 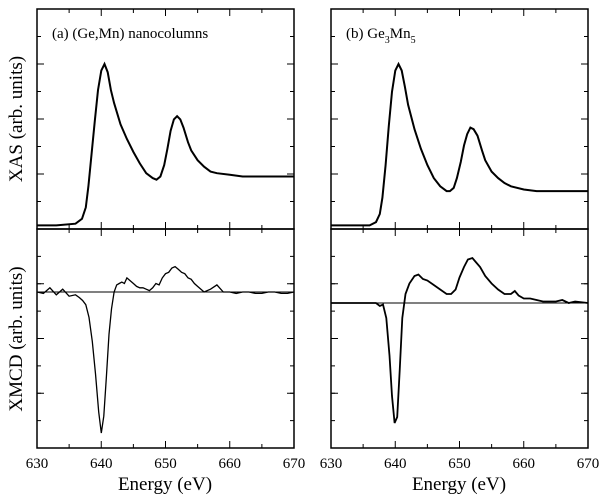 What do you see at coordinates (459, 484) in the screenshot?
I see `x-axis-label-b: Energy (eV)` at bounding box center [459, 484].